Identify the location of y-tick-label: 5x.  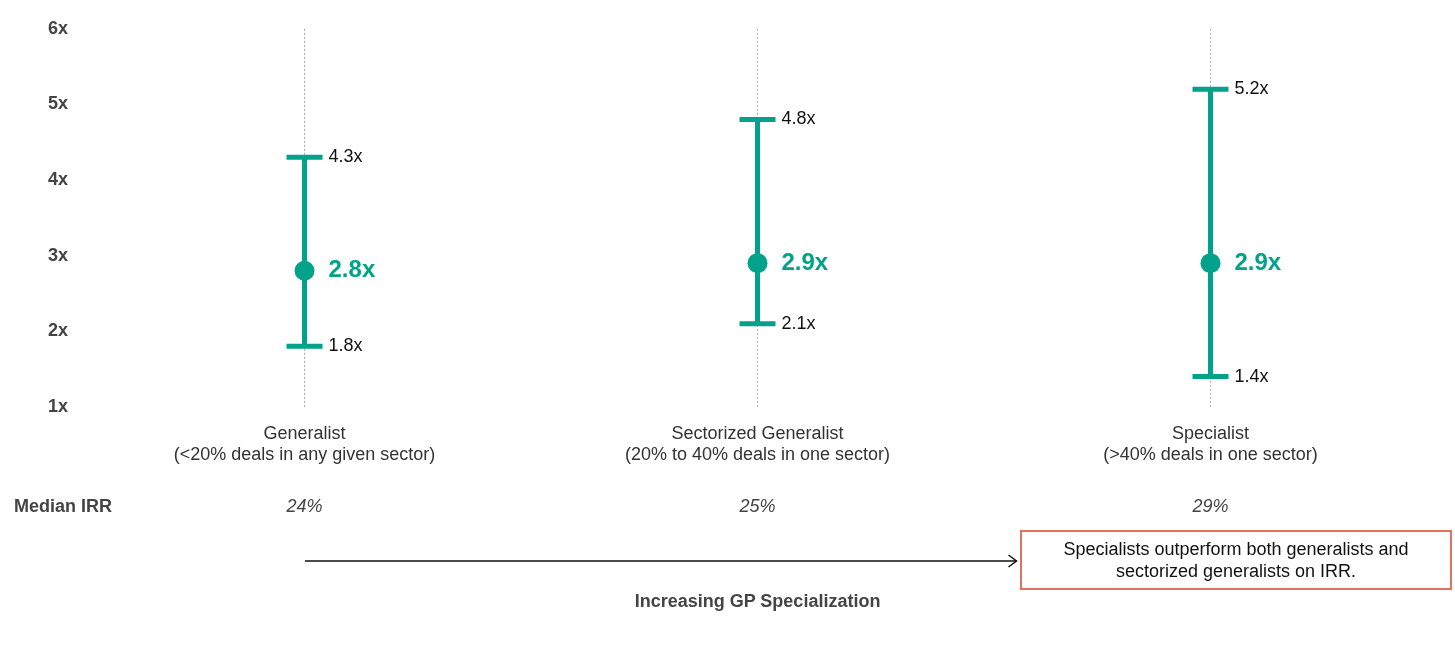
(58, 103).